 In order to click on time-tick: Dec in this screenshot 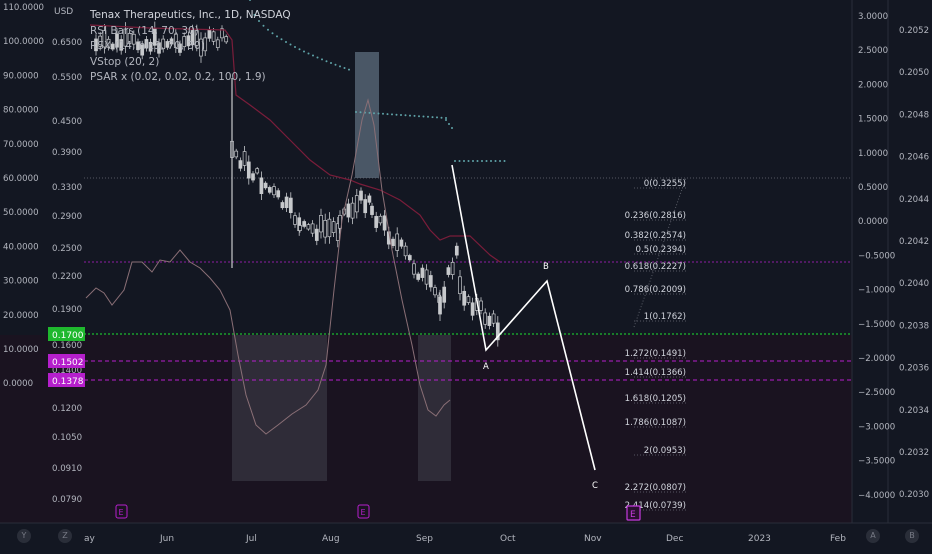, I will do `click(674, 539)`.